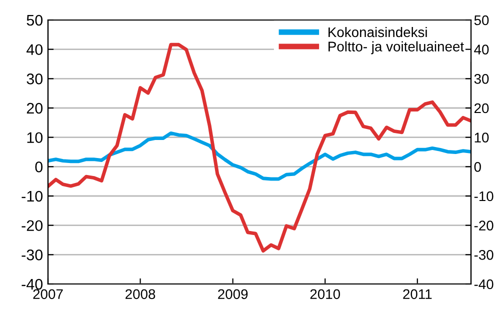 The image size is (500, 330). I want to click on x-tick-label: 2007, so click(48, 294).